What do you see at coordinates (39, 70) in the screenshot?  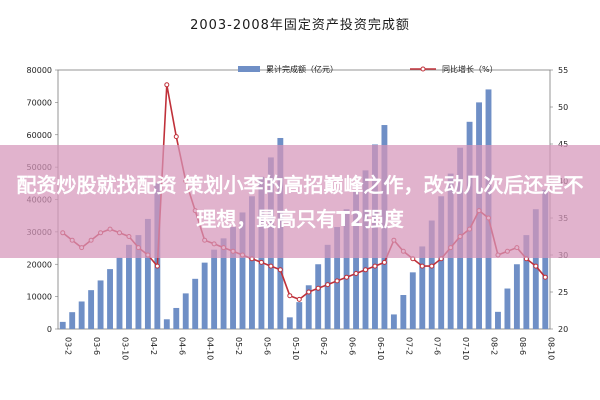 I see `y-left-tick-label: 80000` at bounding box center [39, 70].